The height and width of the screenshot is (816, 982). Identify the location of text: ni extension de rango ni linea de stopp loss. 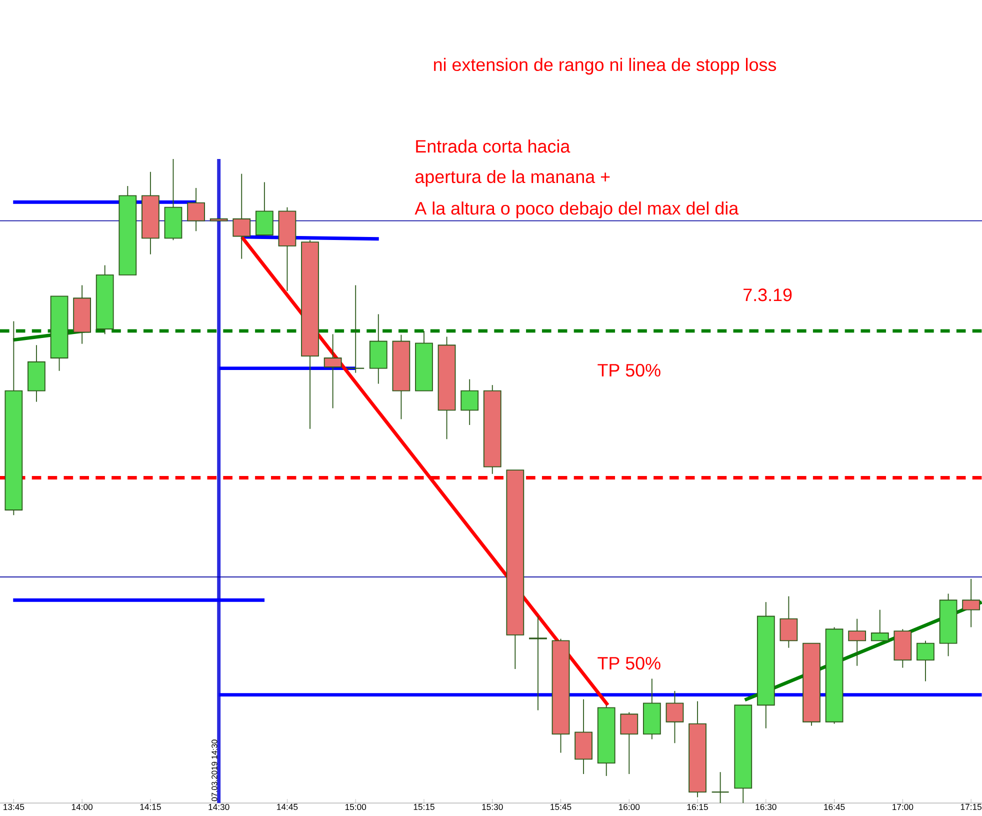
(605, 66).